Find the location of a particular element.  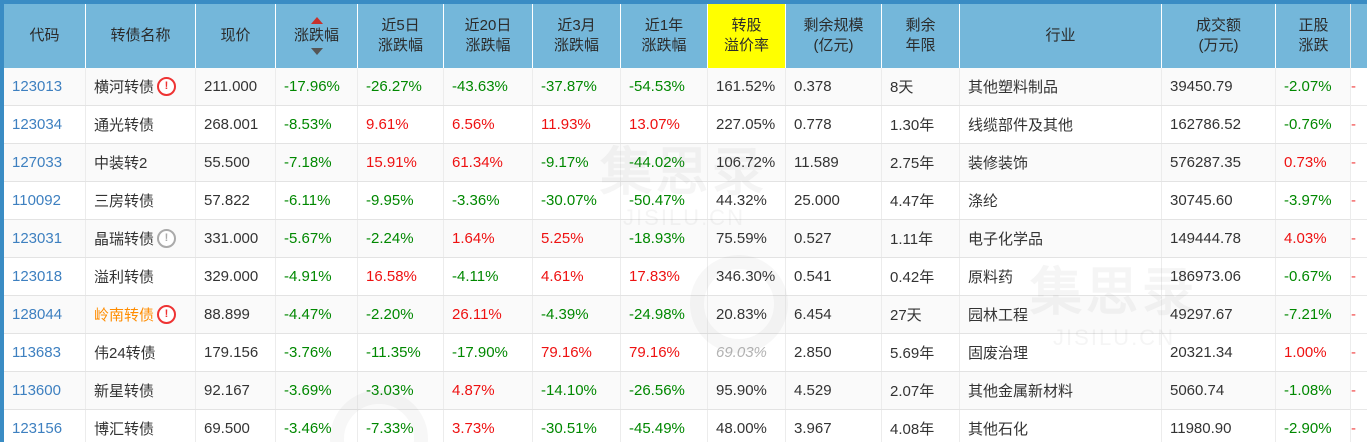

cell-value: 113600 is located at coordinates (36, 390).